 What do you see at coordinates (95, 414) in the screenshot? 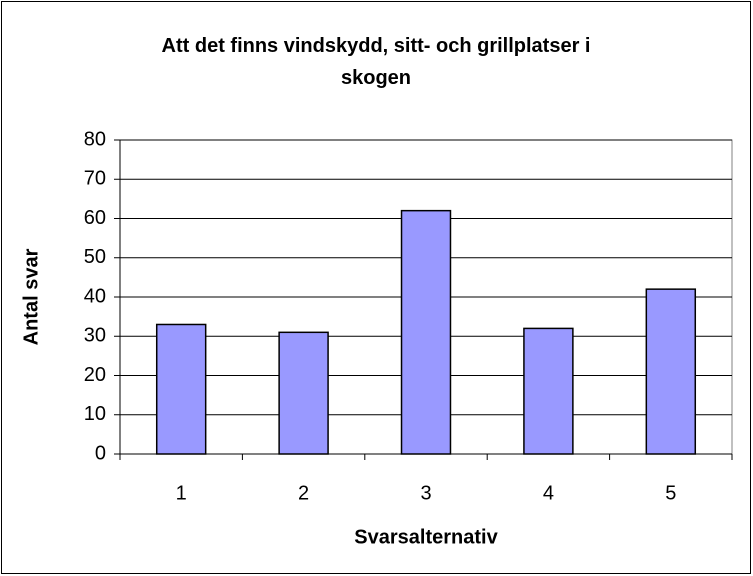
I see `y-tick-label: 10` at bounding box center [95, 414].